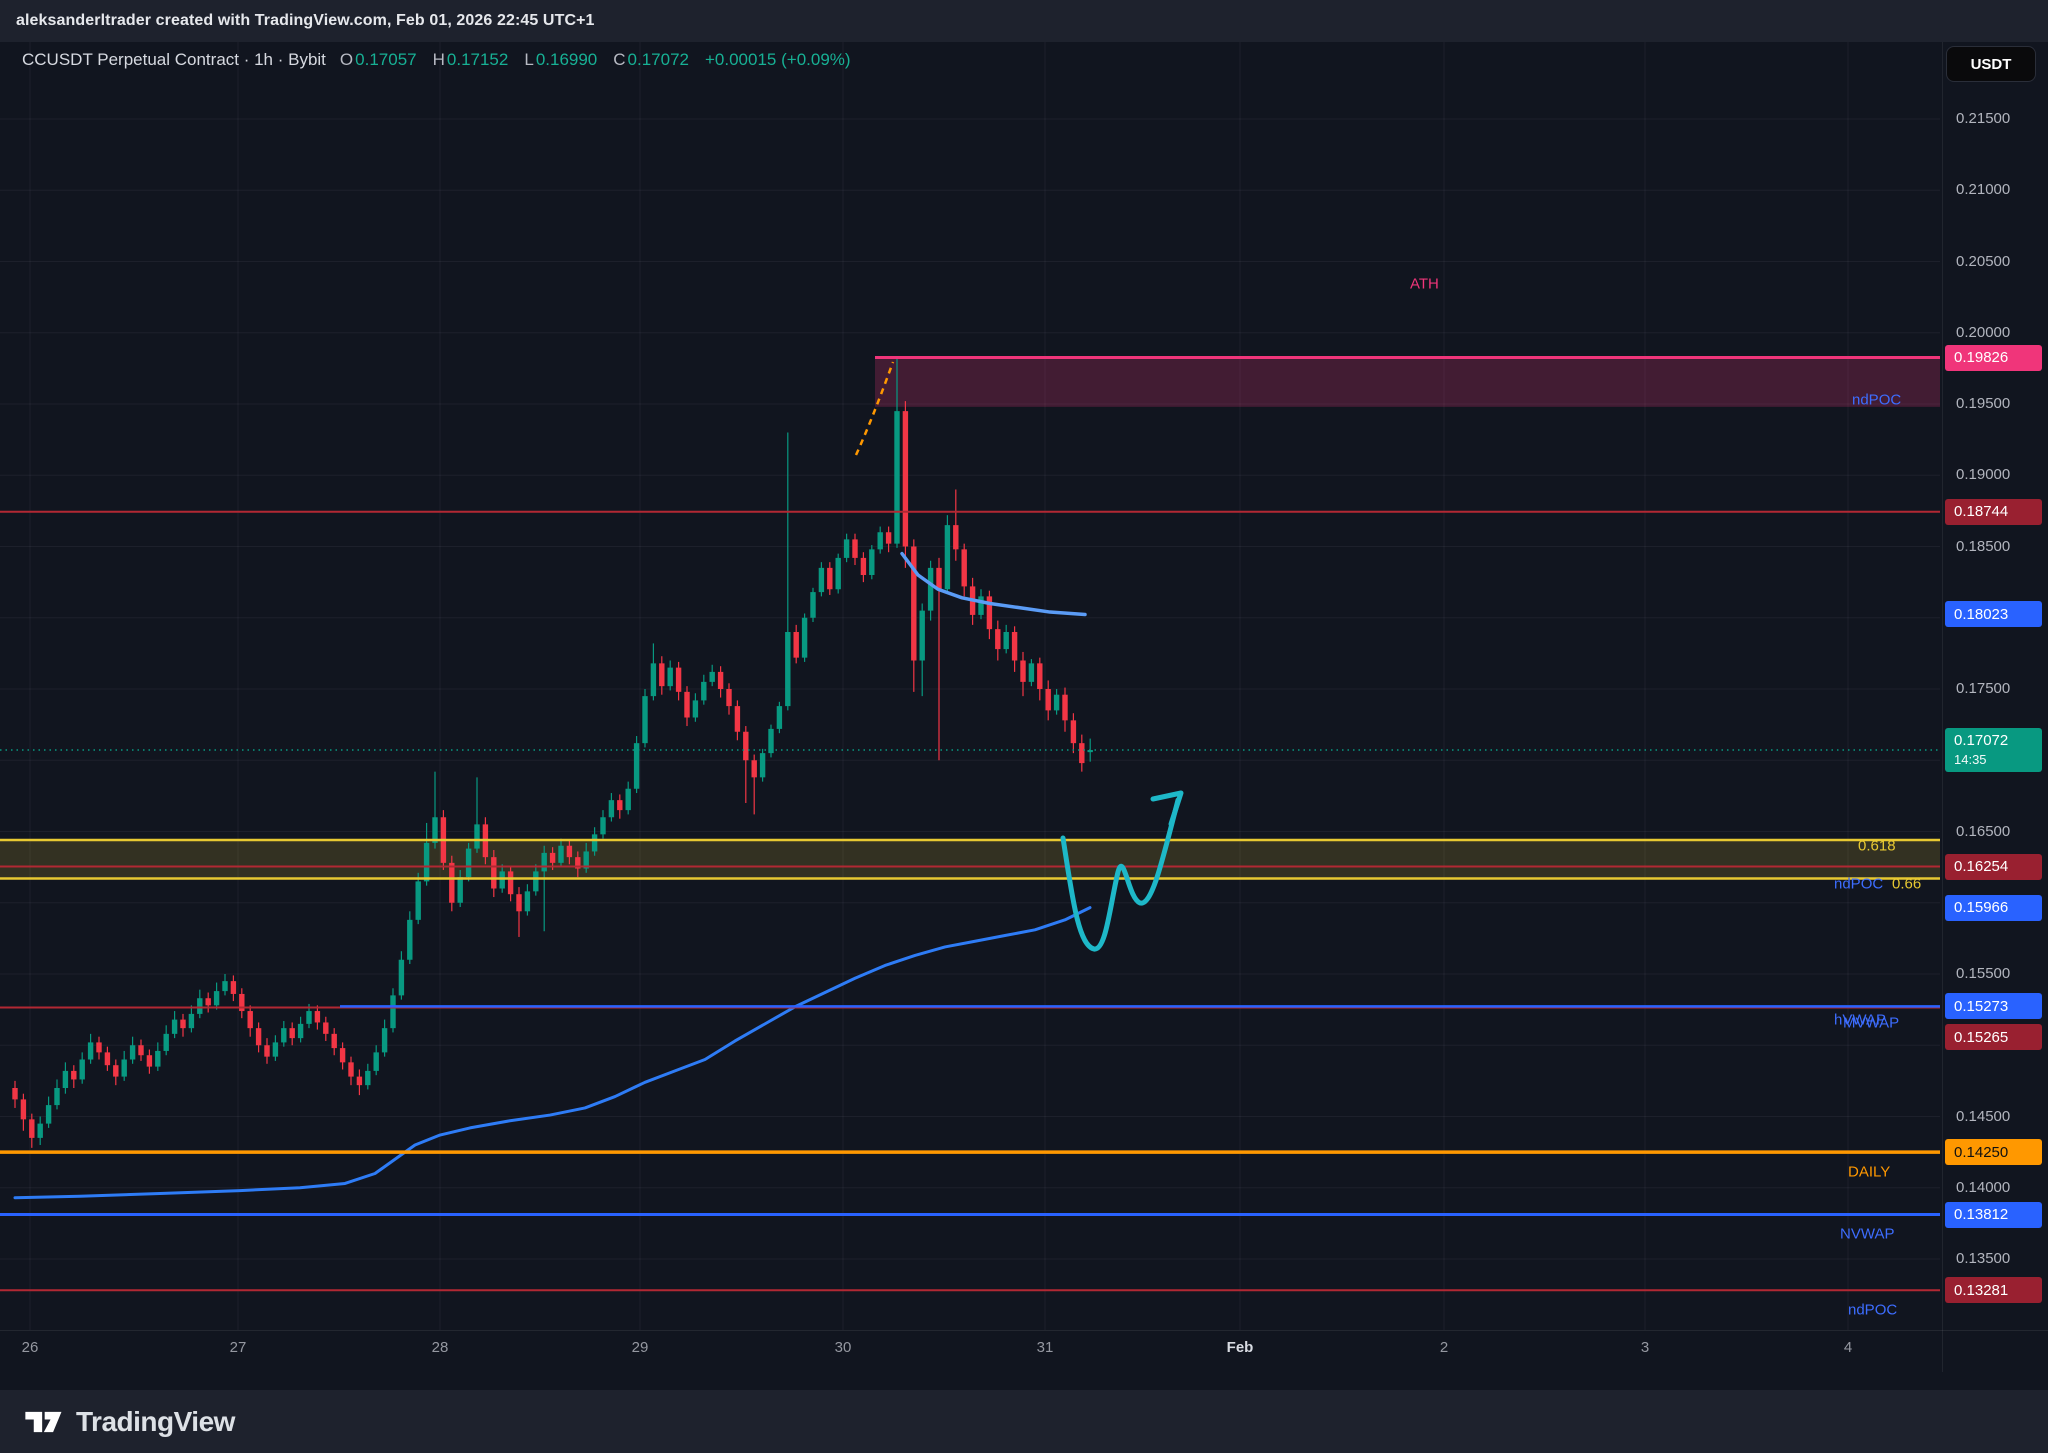 The width and height of the screenshot is (2048, 1453). Describe the element at coordinates (1860, 1020) in the screenshot. I see `hvwap-label: hVWAP` at that location.